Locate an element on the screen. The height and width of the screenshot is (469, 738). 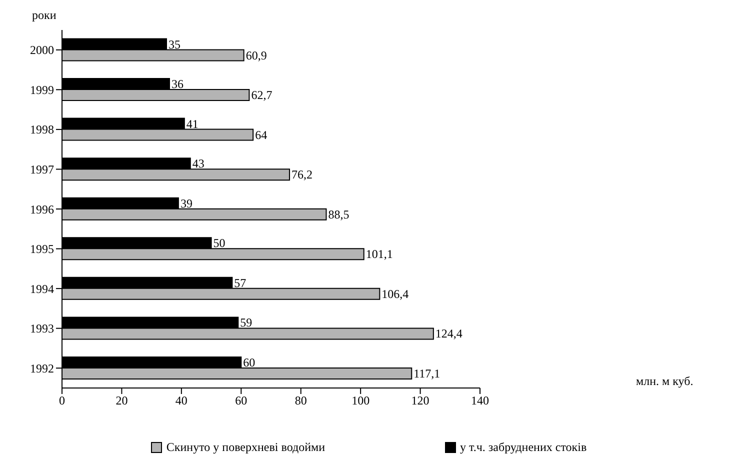
x-tick-label: 40 is located at coordinates (181, 401).